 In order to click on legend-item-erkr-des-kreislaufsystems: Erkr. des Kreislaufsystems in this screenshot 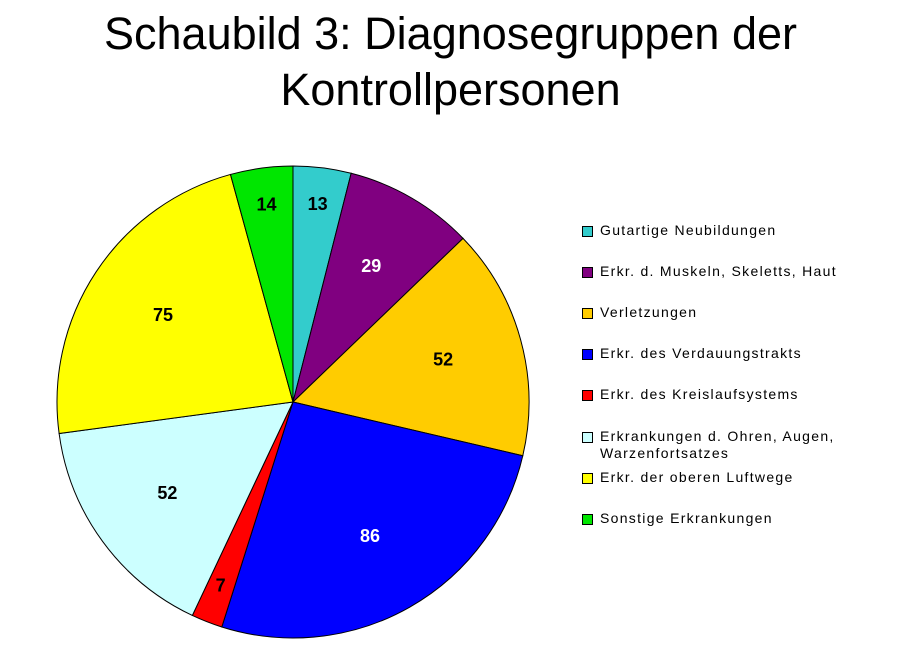, I will do `click(736, 394)`.